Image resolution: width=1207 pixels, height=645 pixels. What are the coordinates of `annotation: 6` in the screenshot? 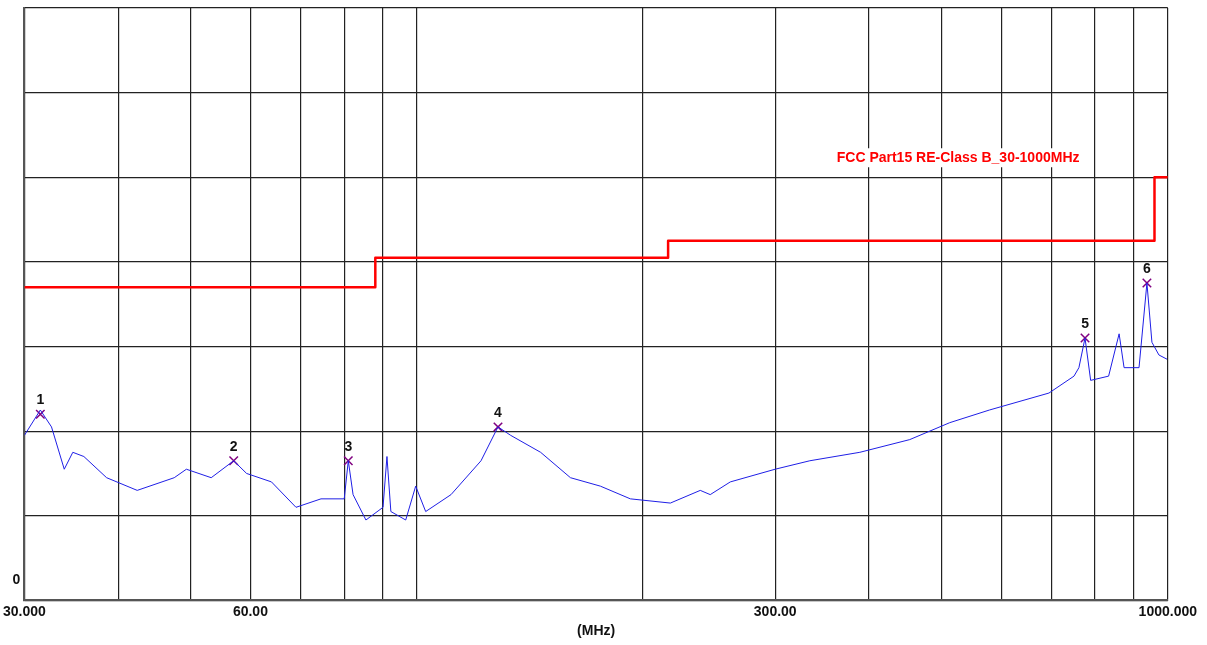 It's located at (1147, 267).